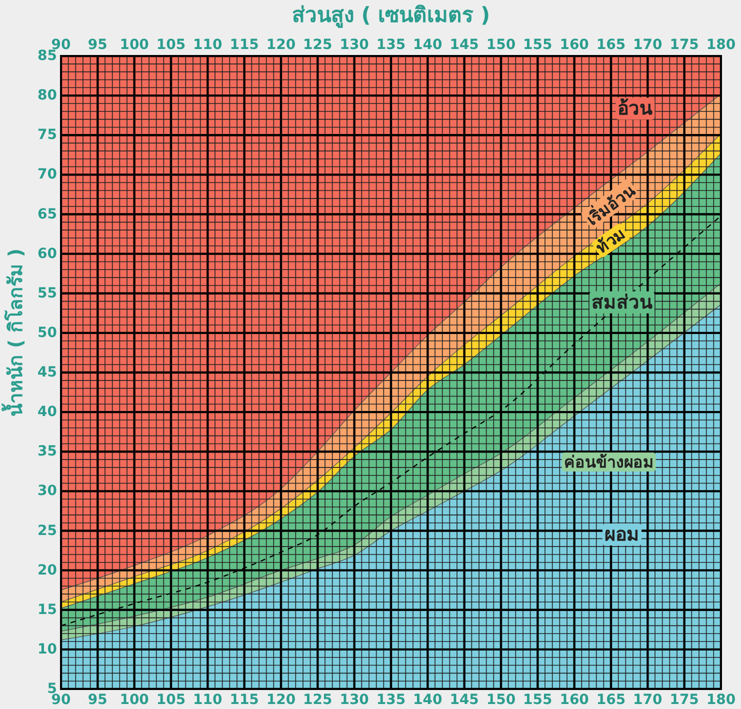 The width and height of the screenshot is (741, 709). Describe the element at coordinates (47, 56) in the screenshot. I see `y-tick-label: 85` at that location.